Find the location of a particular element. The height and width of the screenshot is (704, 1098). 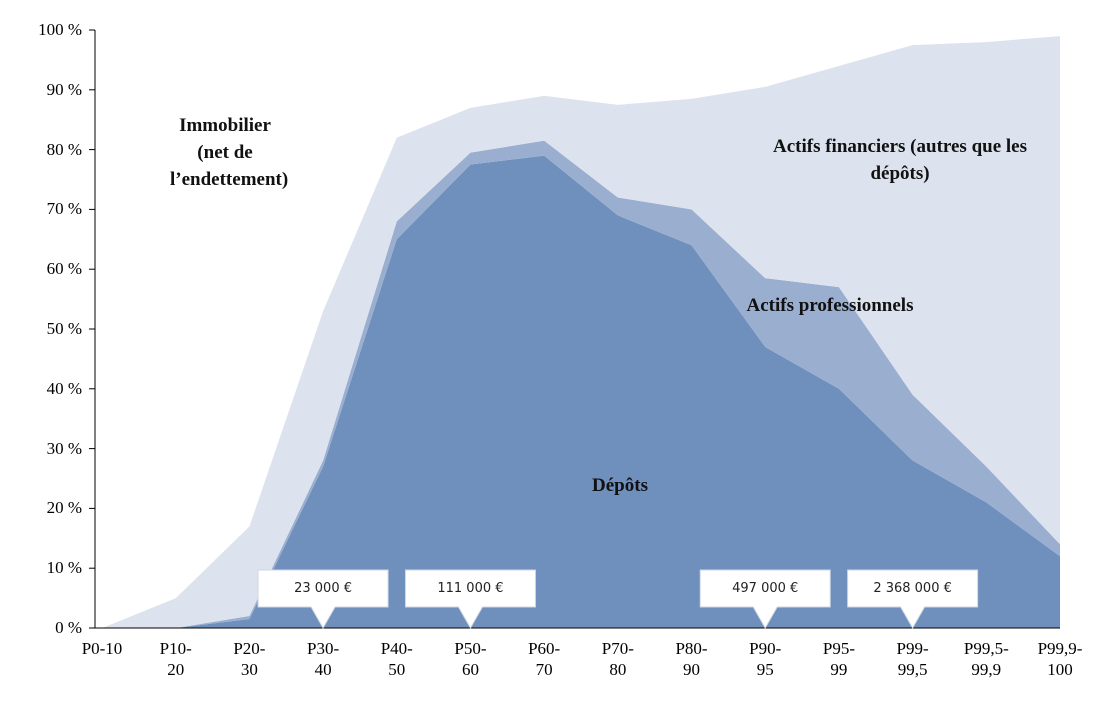

y-tick-label: 90 % is located at coordinates (64, 89).